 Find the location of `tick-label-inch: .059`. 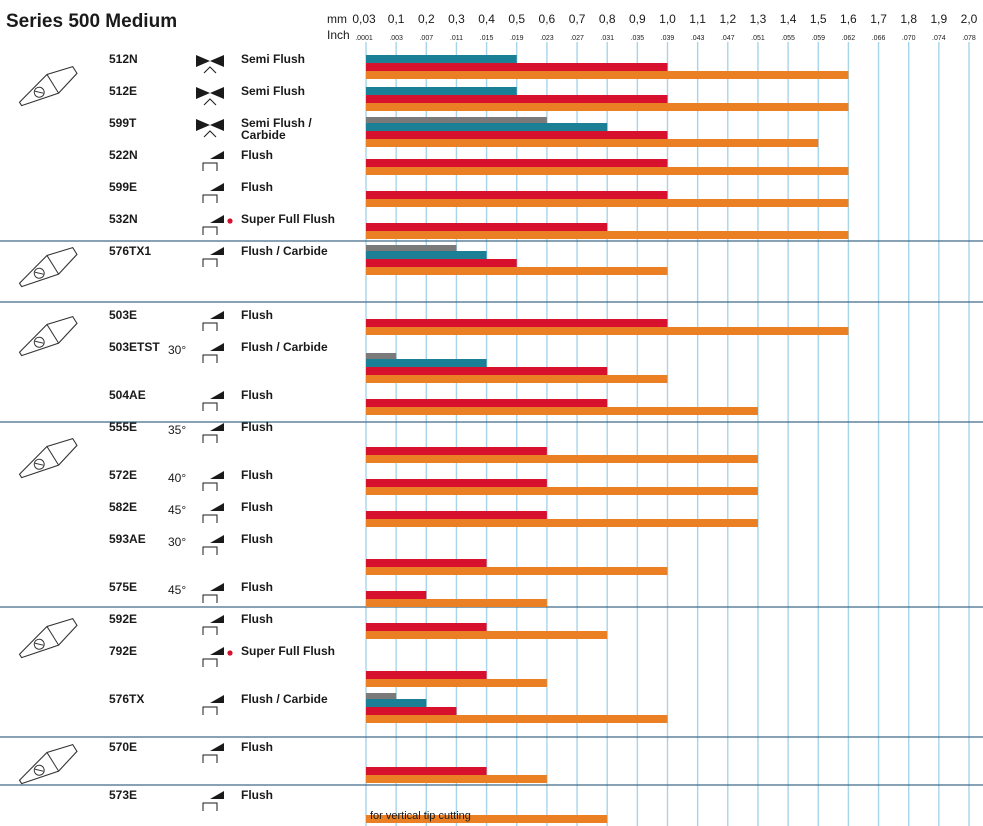

tick-label-inch: .059 is located at coordinates (818, 38).